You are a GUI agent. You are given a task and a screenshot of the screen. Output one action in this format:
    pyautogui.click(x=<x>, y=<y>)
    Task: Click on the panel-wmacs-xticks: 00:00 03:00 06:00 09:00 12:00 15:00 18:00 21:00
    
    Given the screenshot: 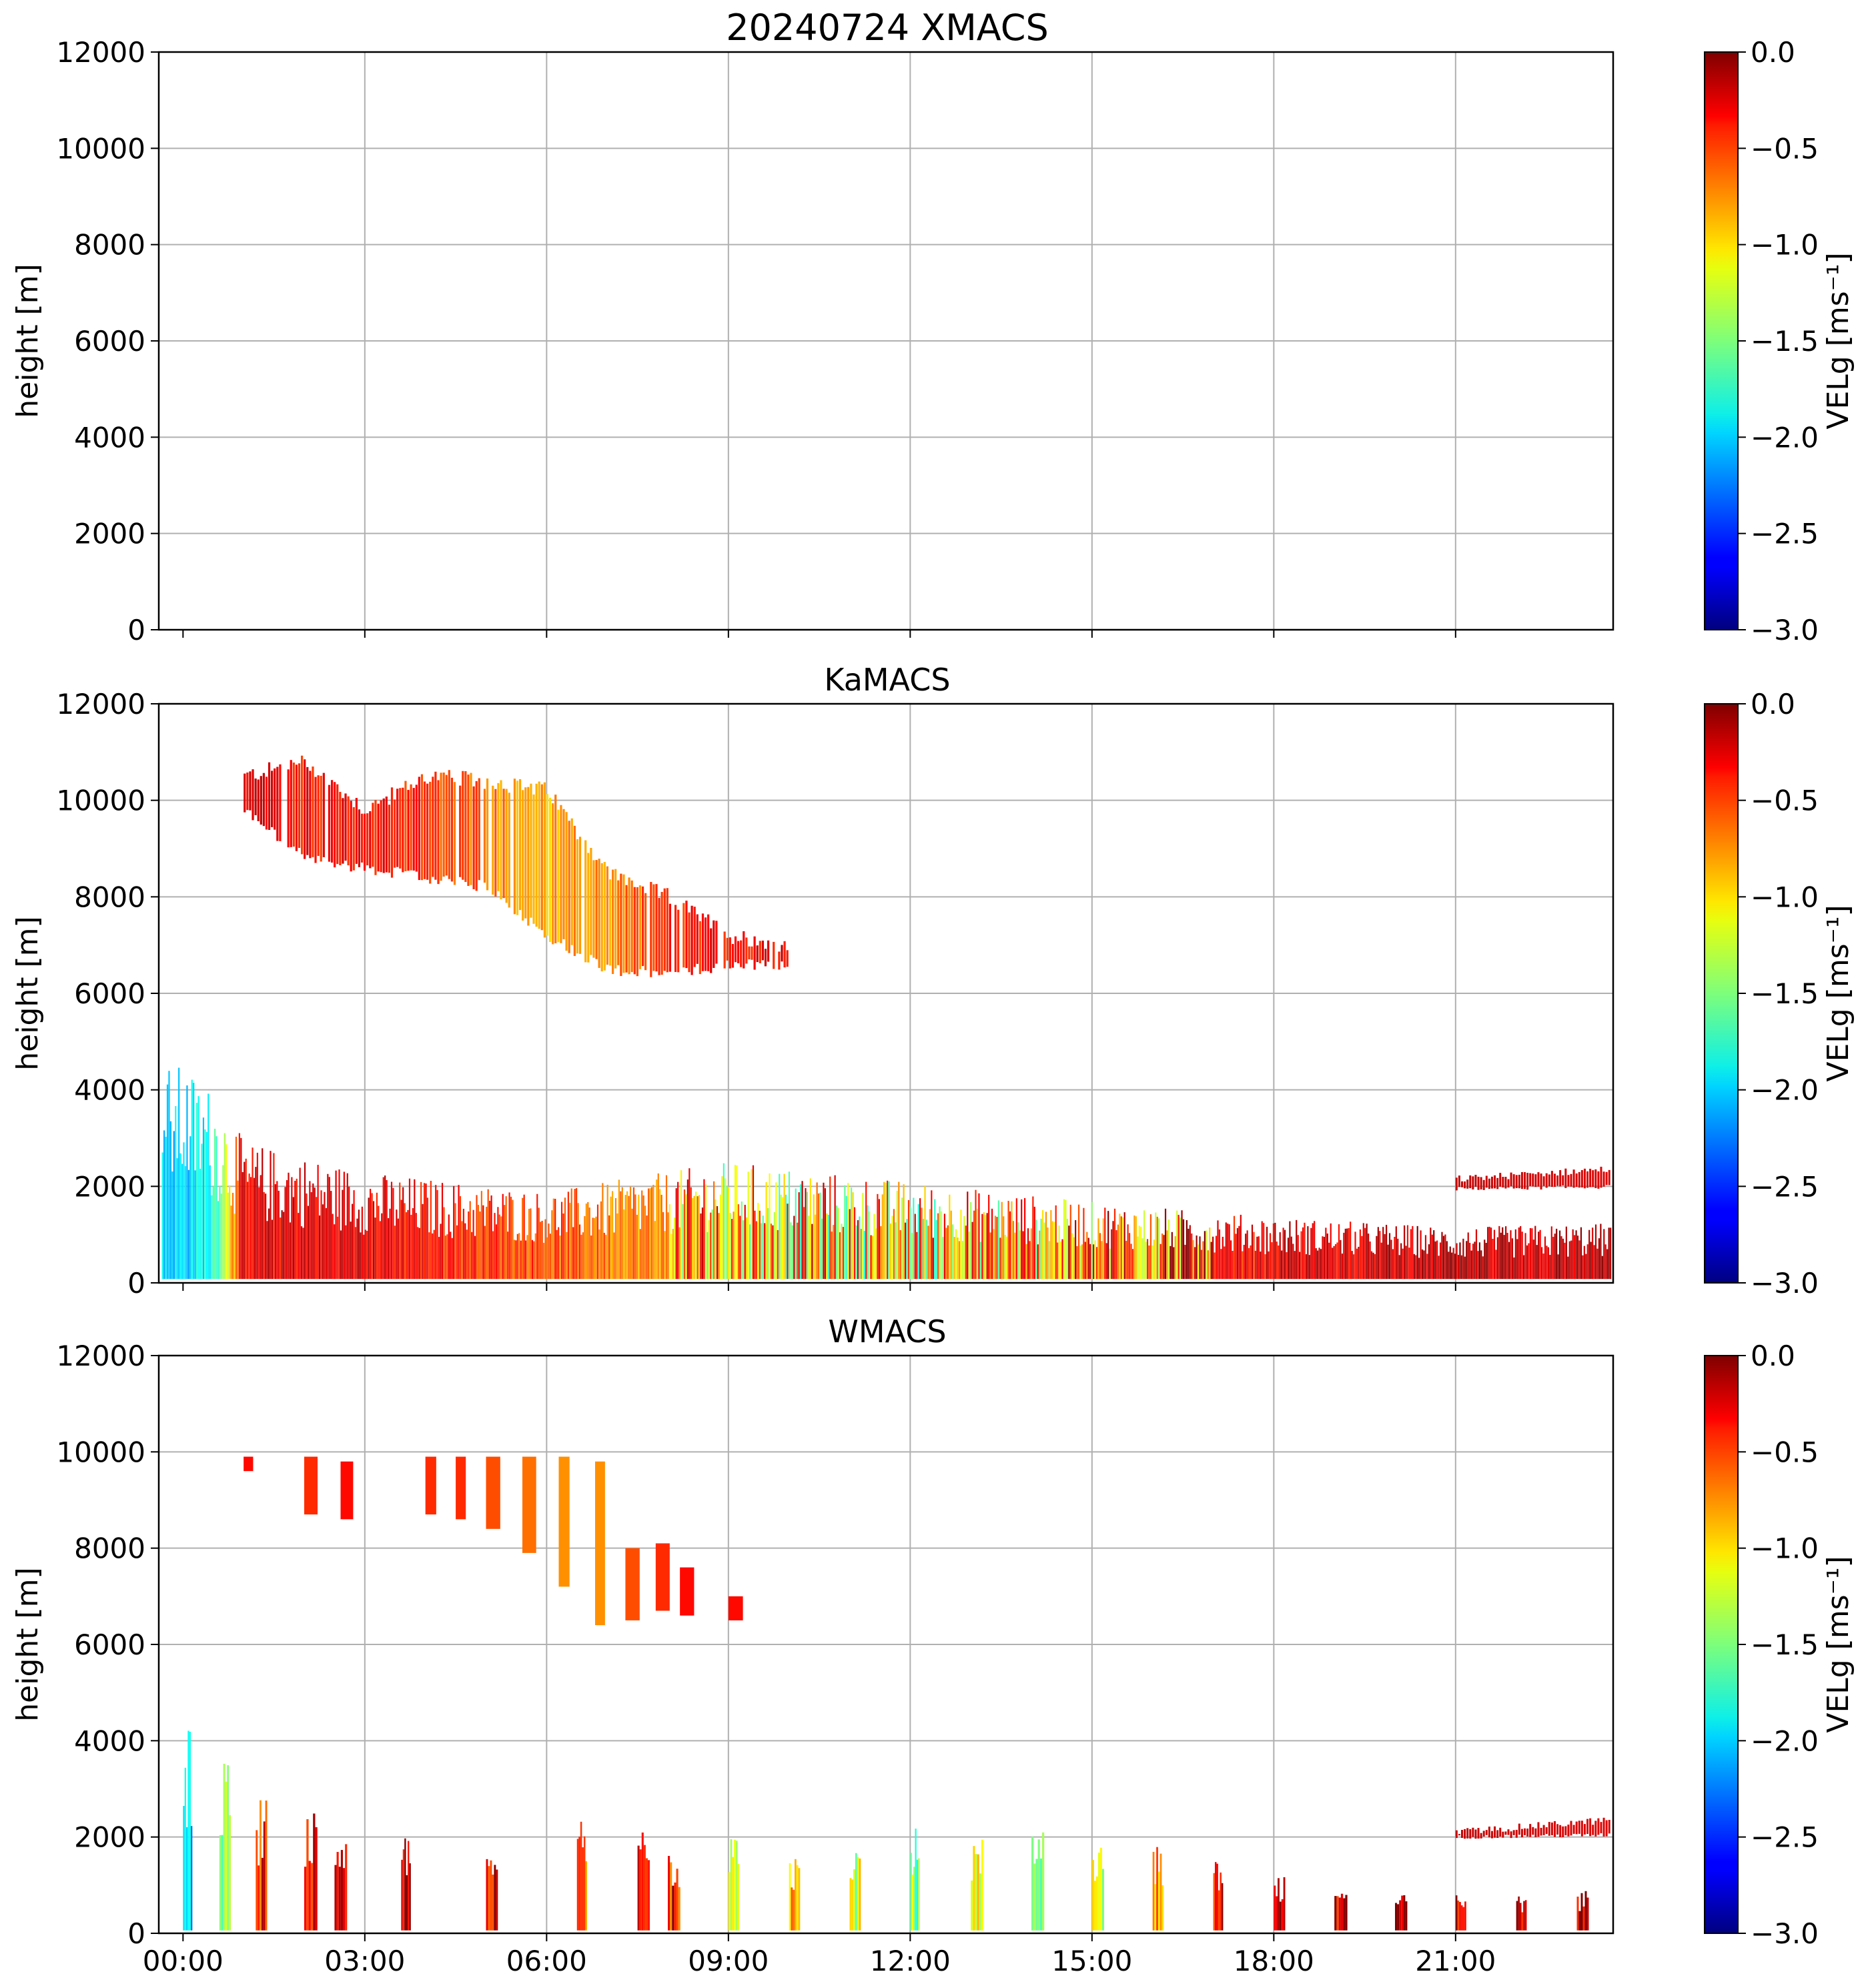 What is the action you would take?
    pyautogui.click(x=819, y=1955)
    